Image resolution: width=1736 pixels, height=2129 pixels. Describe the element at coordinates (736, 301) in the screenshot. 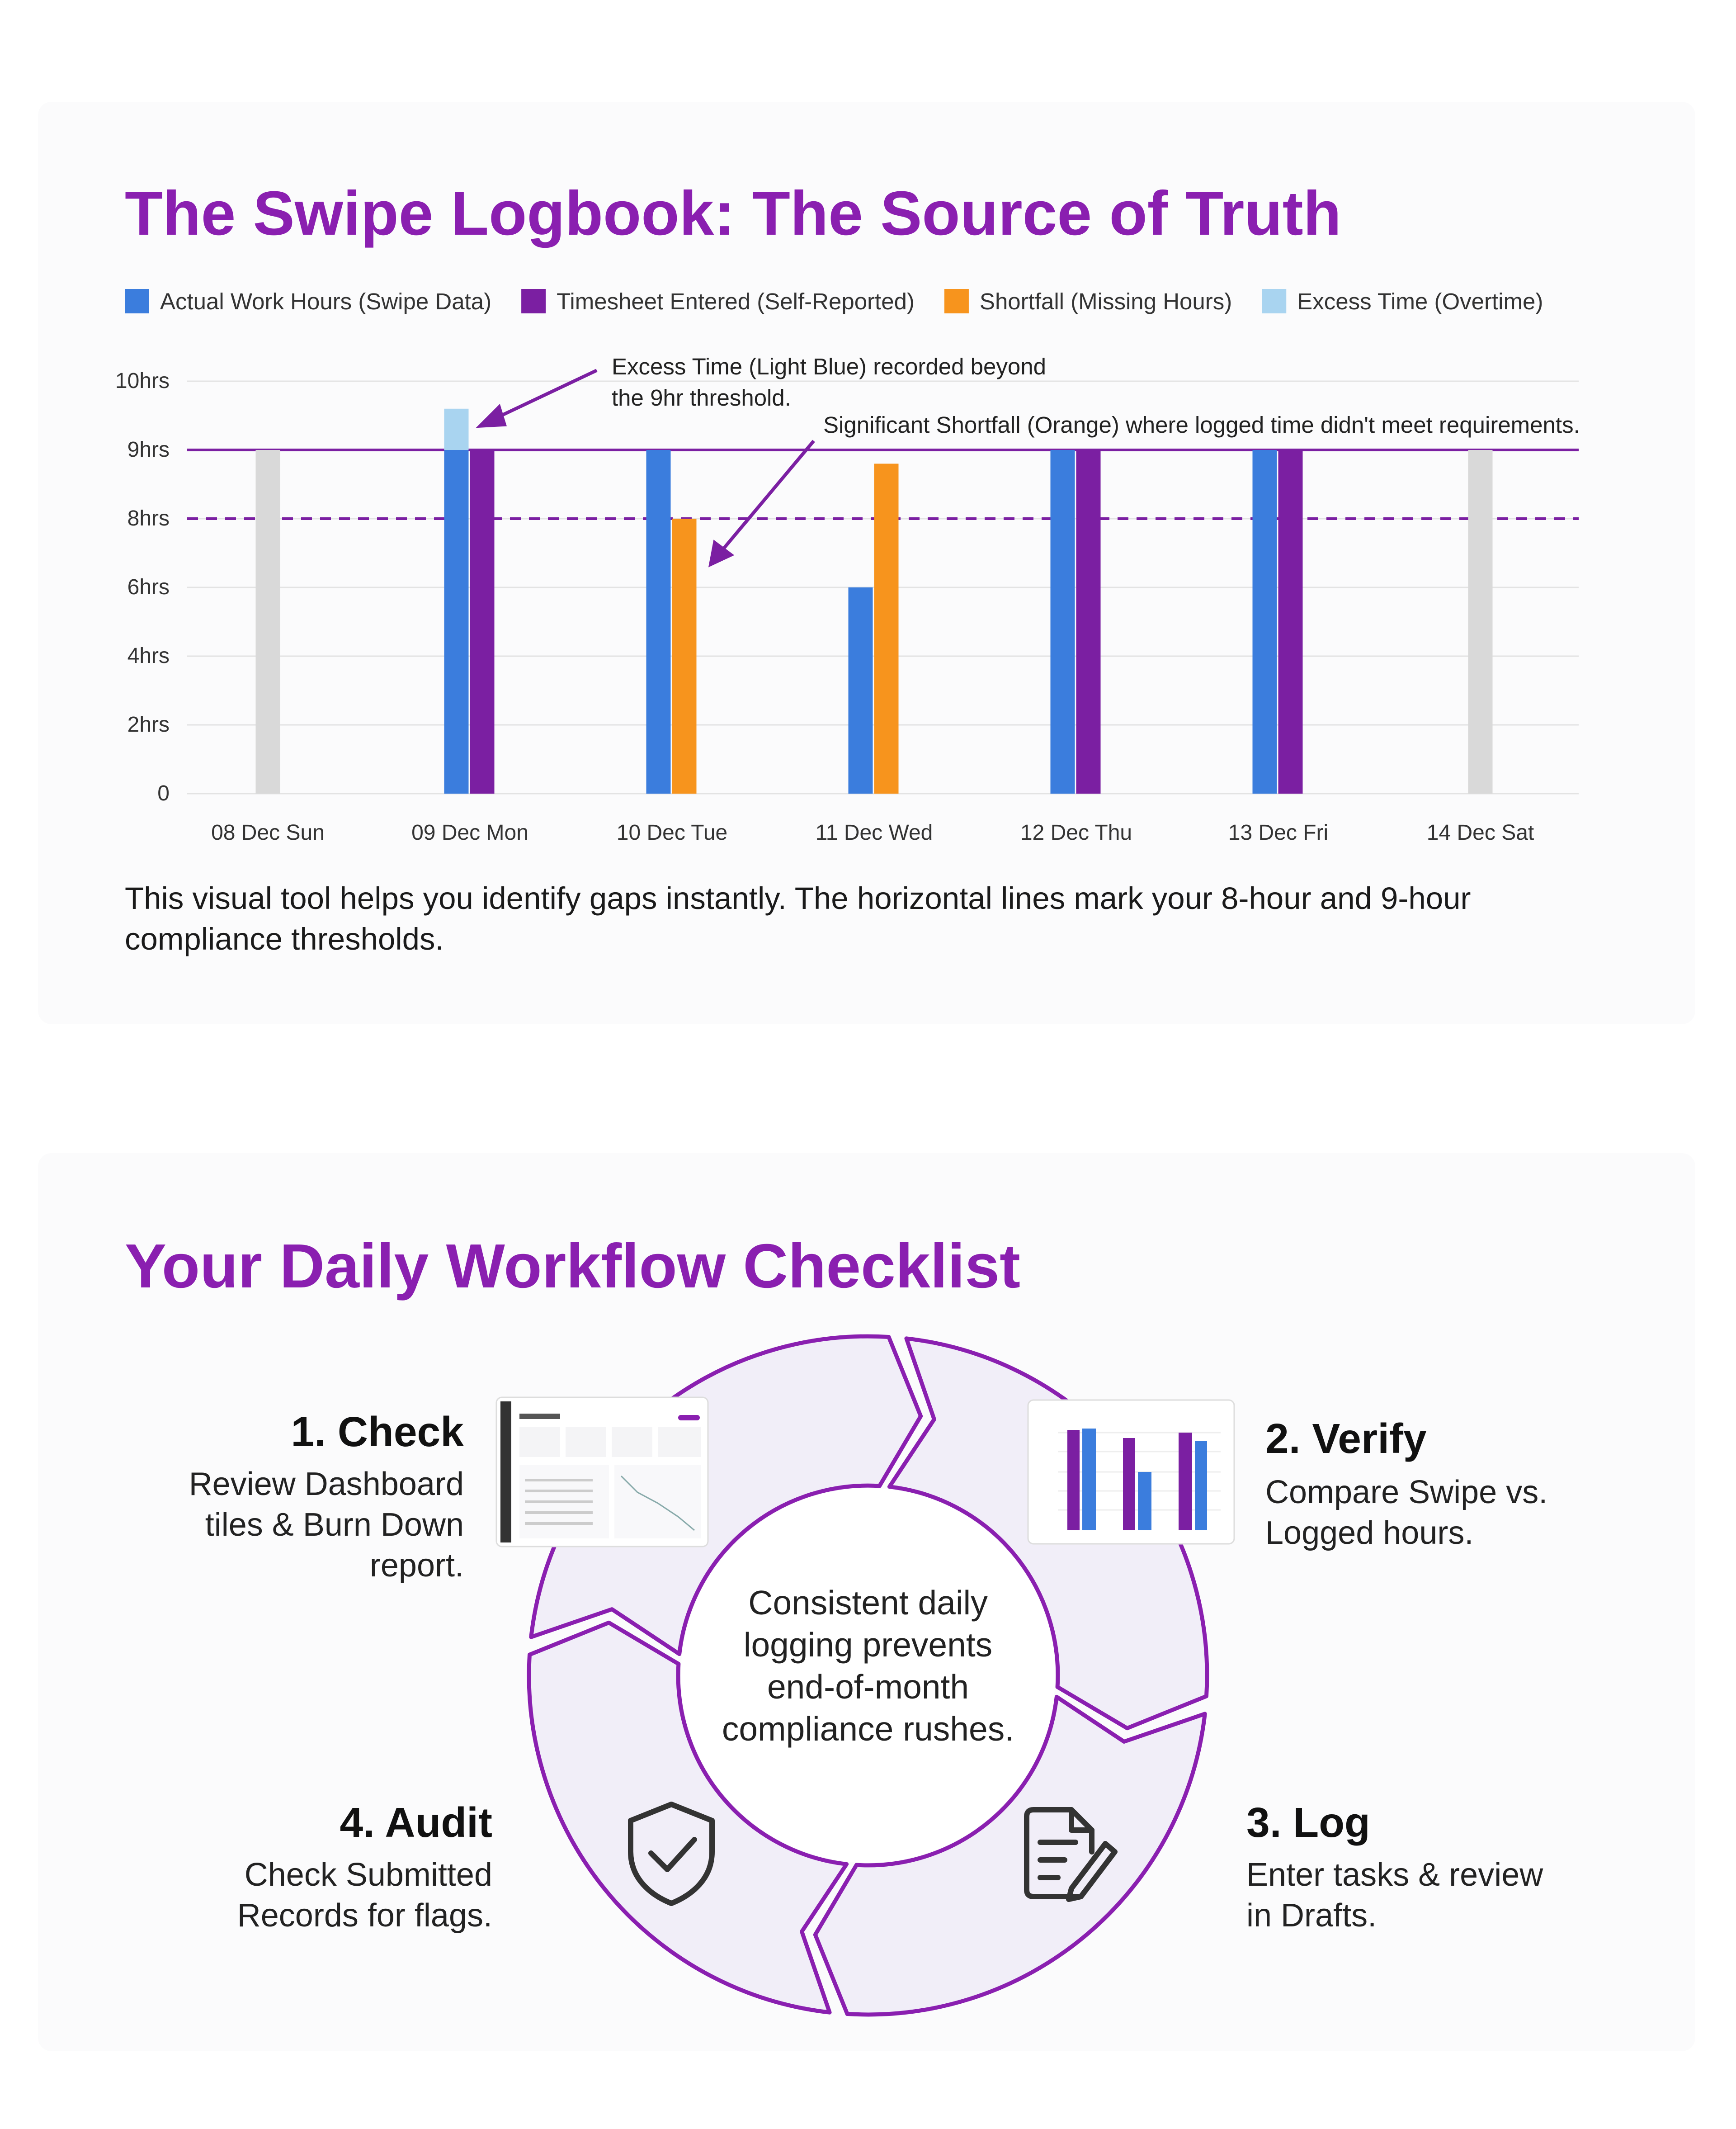

I see `legend-label: Timesheet Entered (Self-Reported)` at that location.